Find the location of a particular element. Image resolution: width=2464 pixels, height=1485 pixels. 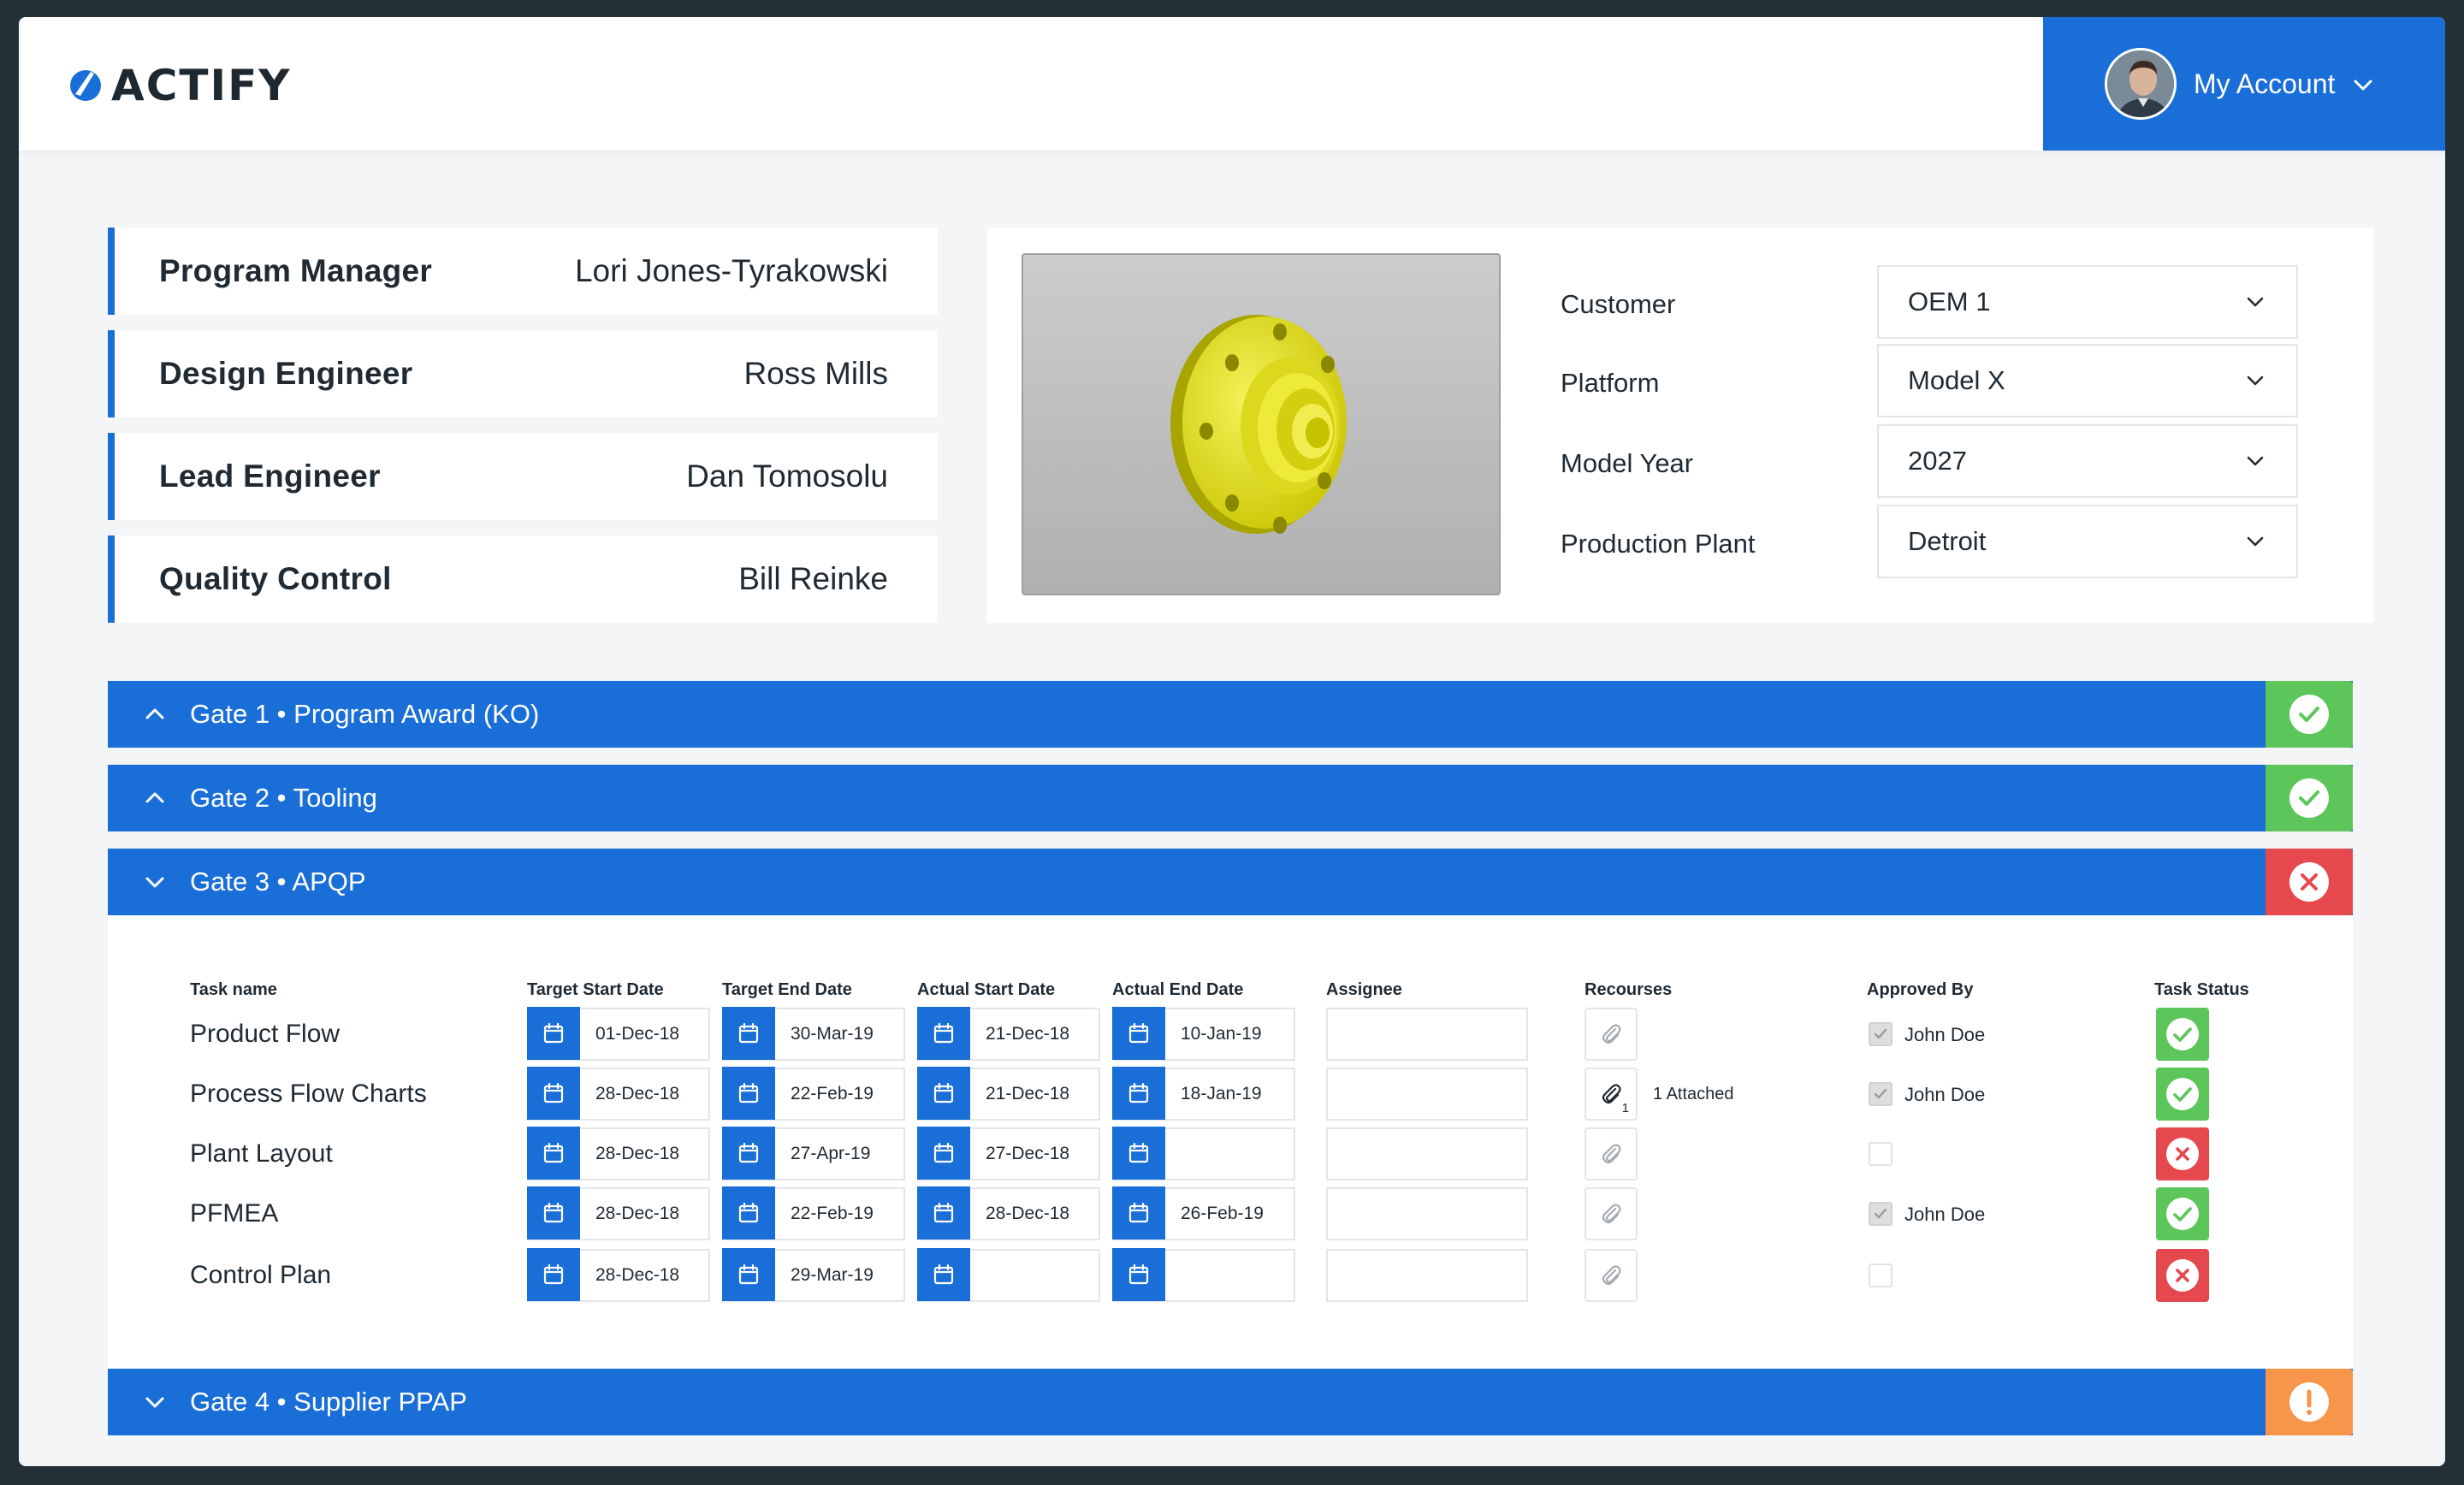

model-year-select: 2027 is located at coordinates (2087, 461).